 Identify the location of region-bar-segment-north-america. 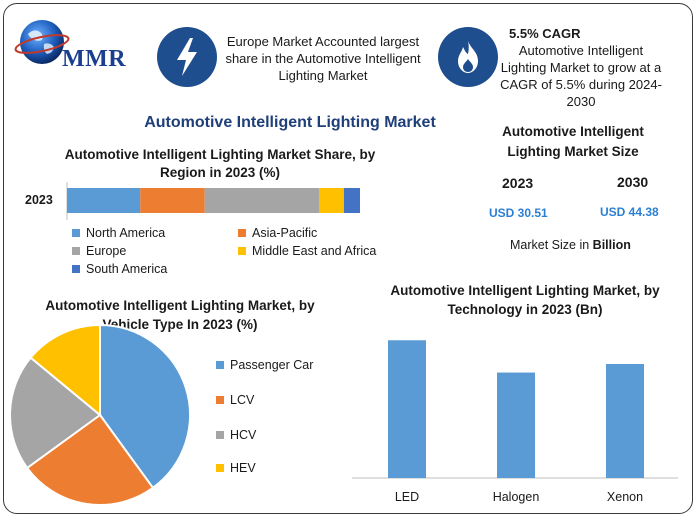
(104, 200).